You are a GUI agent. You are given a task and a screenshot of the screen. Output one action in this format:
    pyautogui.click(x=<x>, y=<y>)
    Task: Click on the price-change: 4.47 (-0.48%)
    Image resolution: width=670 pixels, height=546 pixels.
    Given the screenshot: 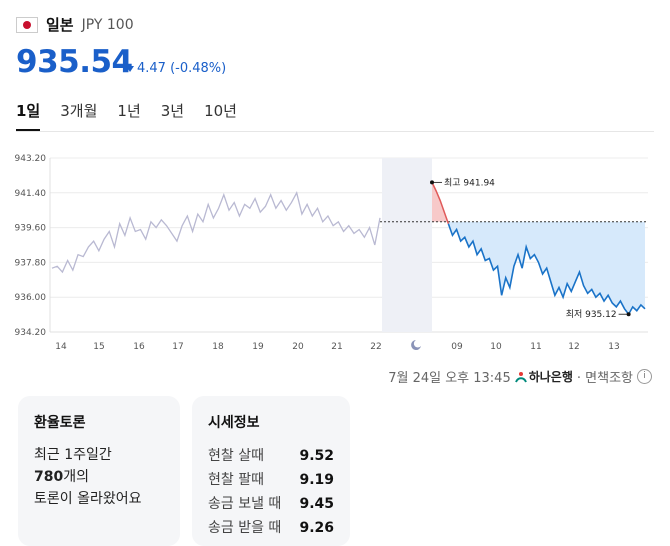 What is the action you would take?
    pyautogui.click(x=176, y=68)
    